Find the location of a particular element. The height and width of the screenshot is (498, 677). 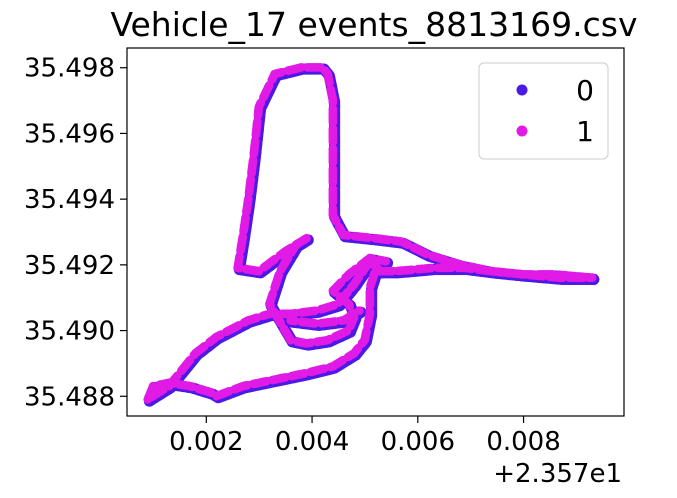

y-tick-label: 35.494 is located at coordinates (69, 200).